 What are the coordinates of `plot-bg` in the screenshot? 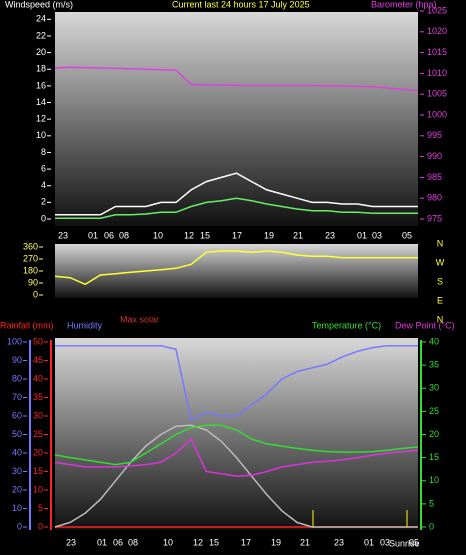 It's located at (236, 271).